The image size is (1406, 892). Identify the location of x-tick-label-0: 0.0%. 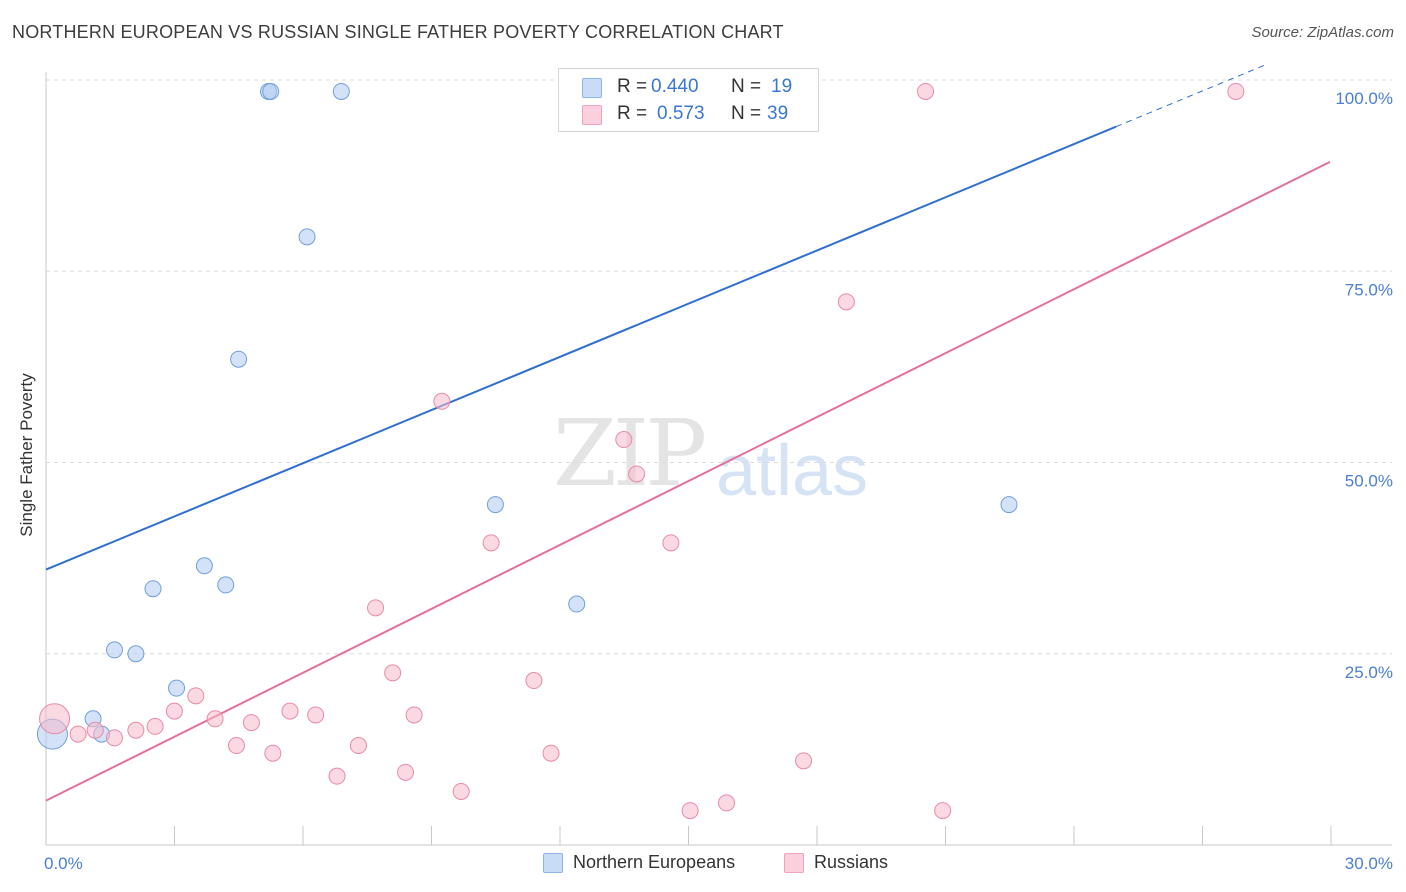
(63, 863).